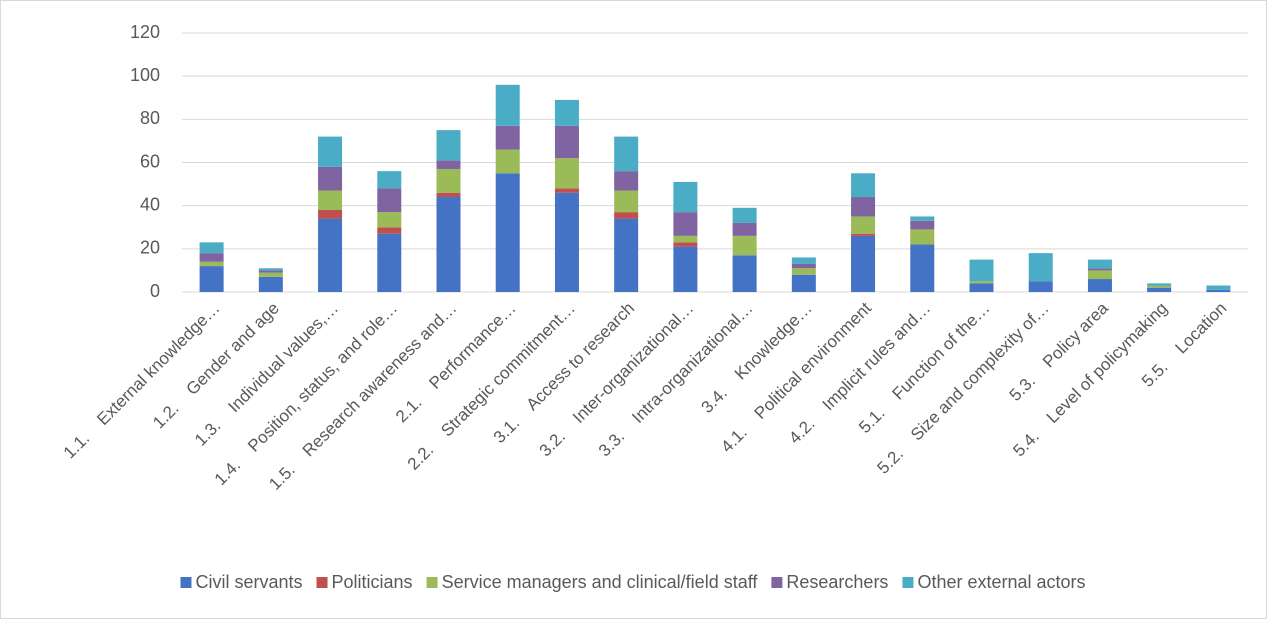  I want to click on y-tick-label: 60, so click(150, 161).